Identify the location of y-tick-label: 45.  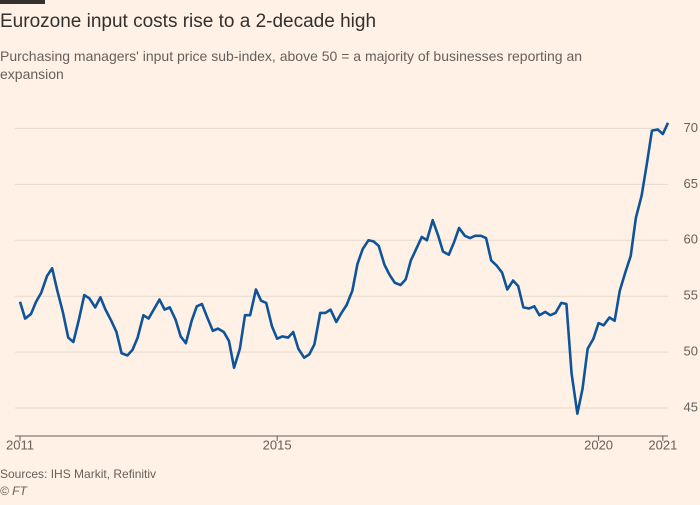
(691, 406).